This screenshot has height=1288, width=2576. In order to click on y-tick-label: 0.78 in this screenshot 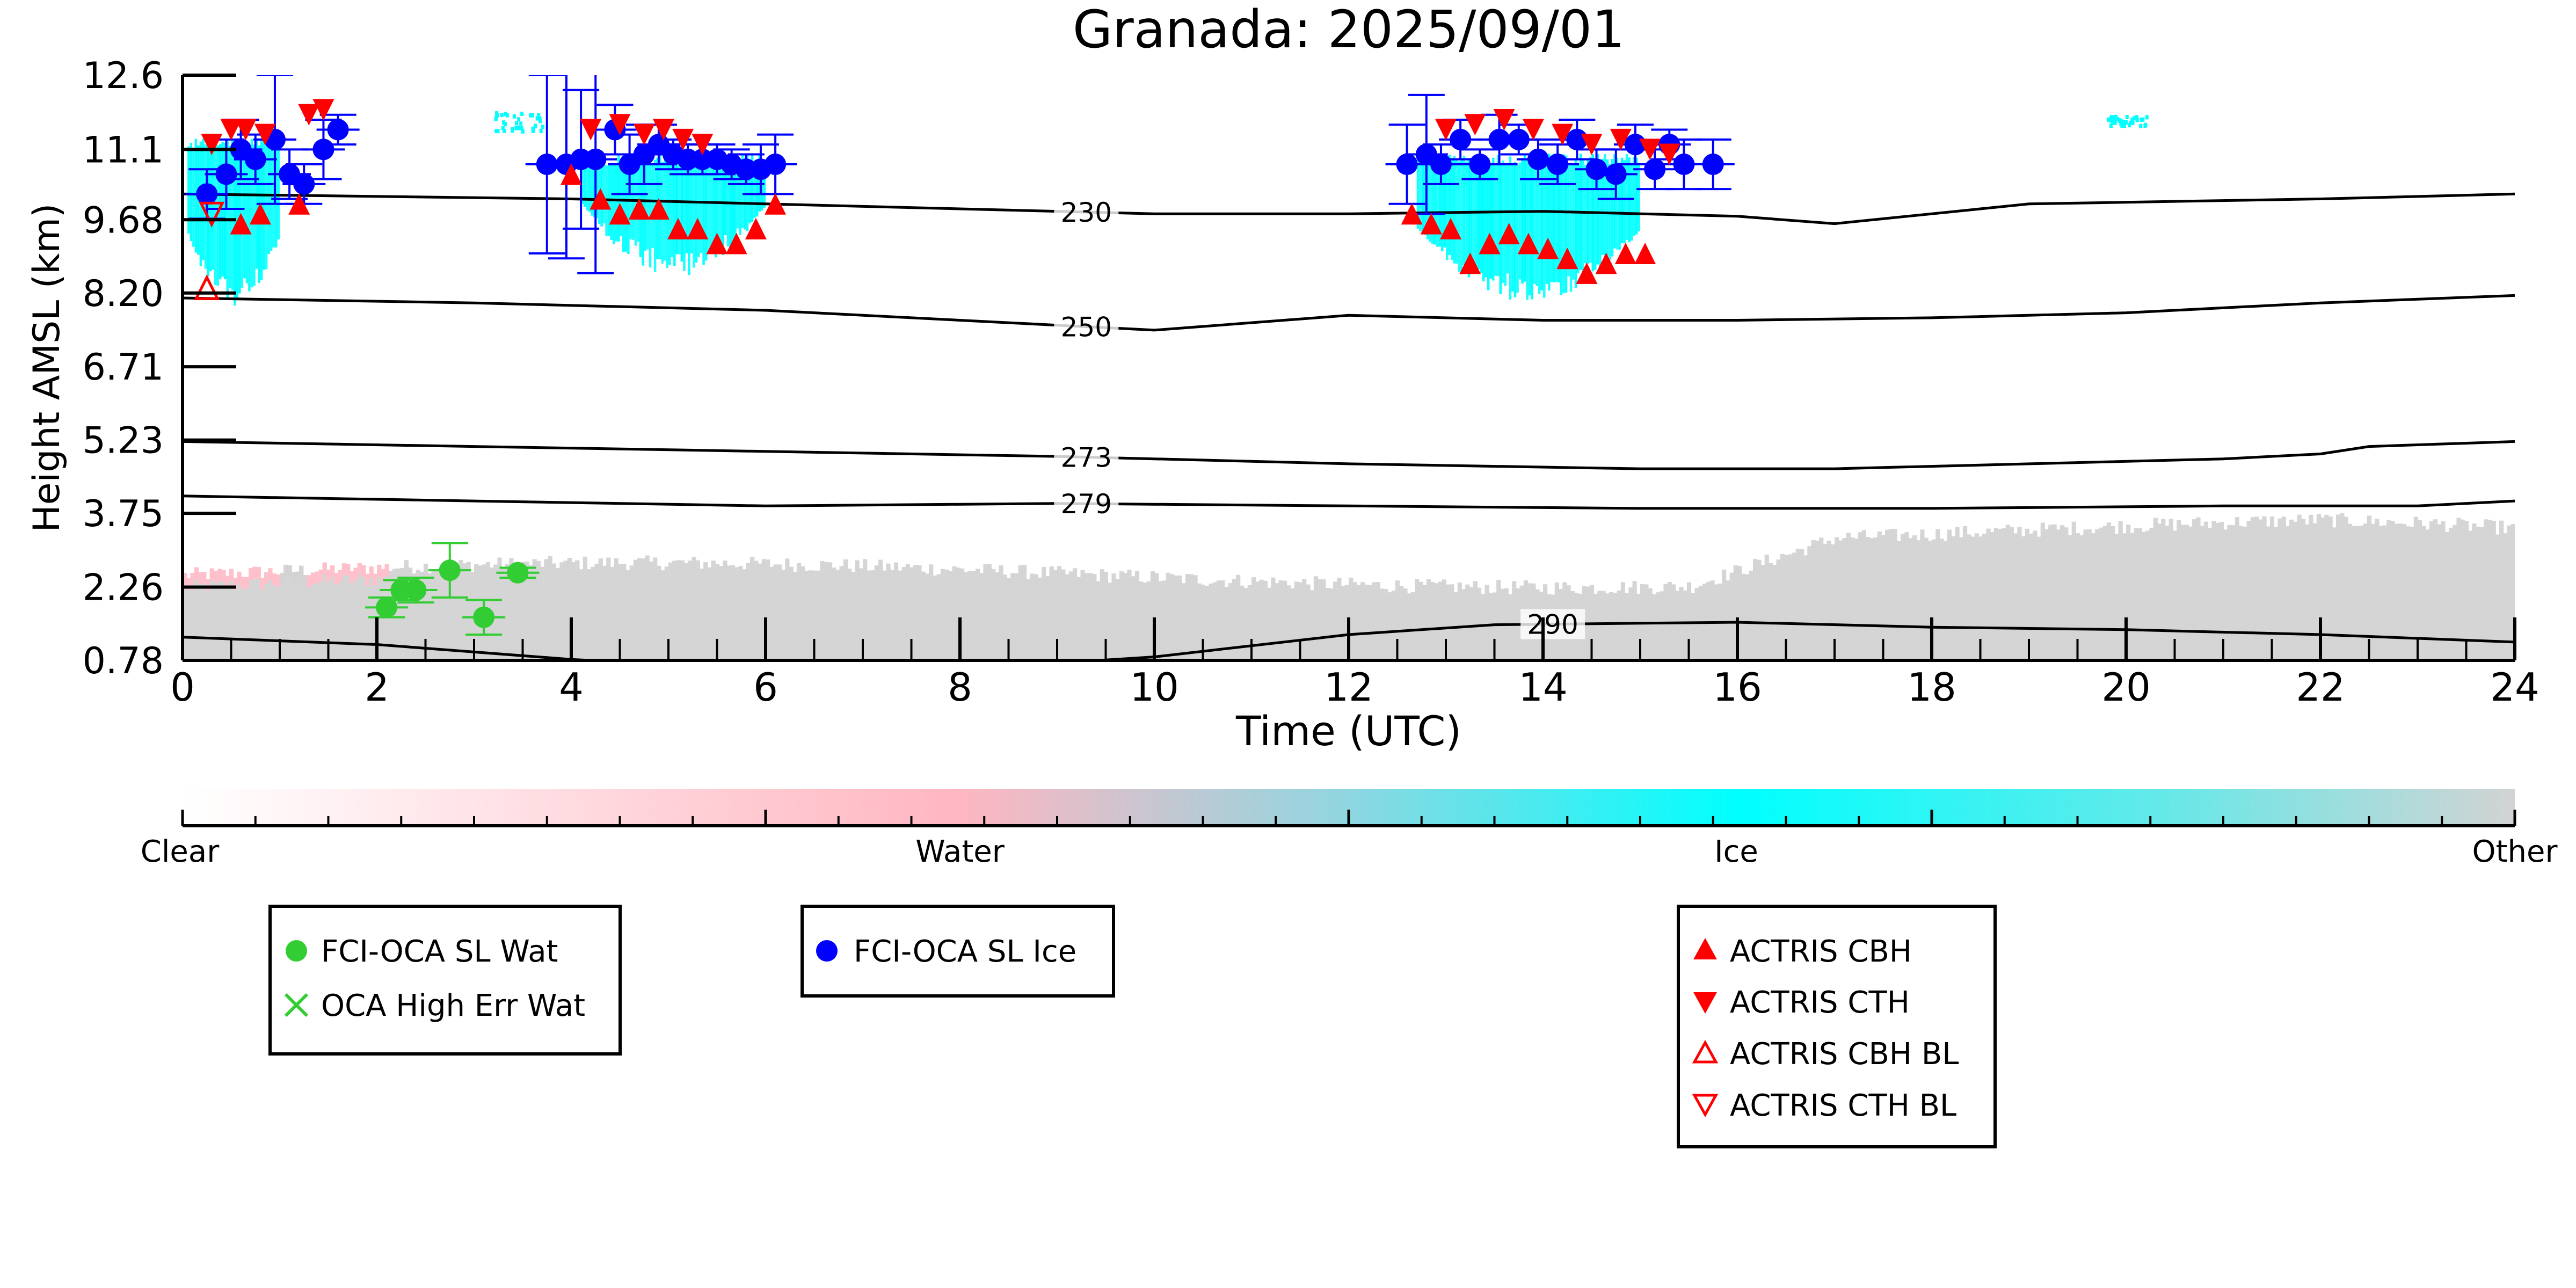, I will do `click(123, 661)`.